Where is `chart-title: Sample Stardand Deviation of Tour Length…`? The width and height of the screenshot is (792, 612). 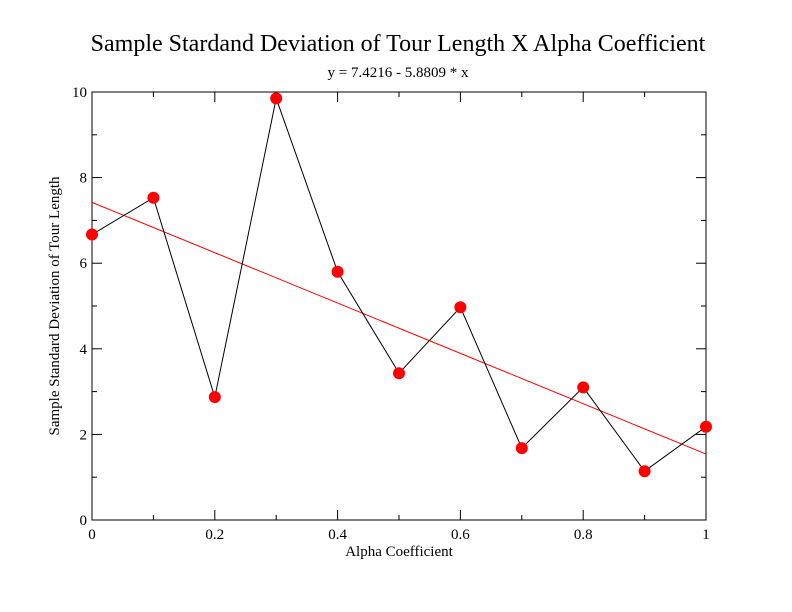 chart-title: Sample Stardand Deviation of Tour Length… is located at coordinates (398, 44).